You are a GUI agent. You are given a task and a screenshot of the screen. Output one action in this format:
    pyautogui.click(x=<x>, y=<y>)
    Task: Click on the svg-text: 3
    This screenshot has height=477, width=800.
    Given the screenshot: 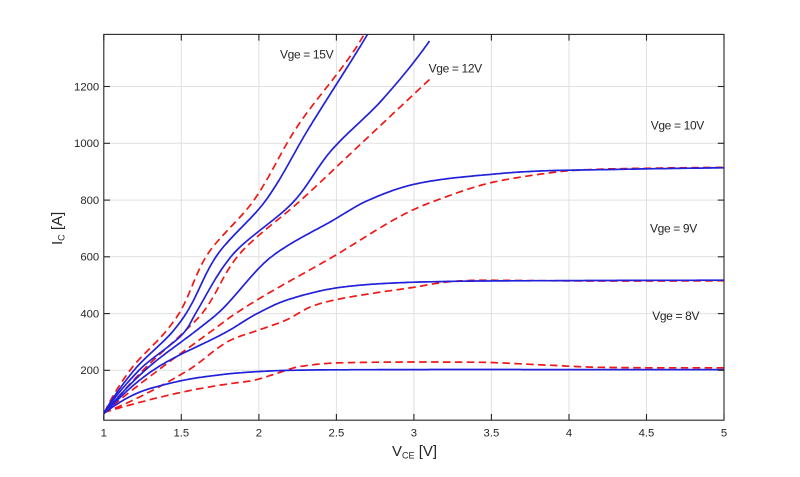 What is the action you would take?
    pyautogui.click(x=414, y=434)
    